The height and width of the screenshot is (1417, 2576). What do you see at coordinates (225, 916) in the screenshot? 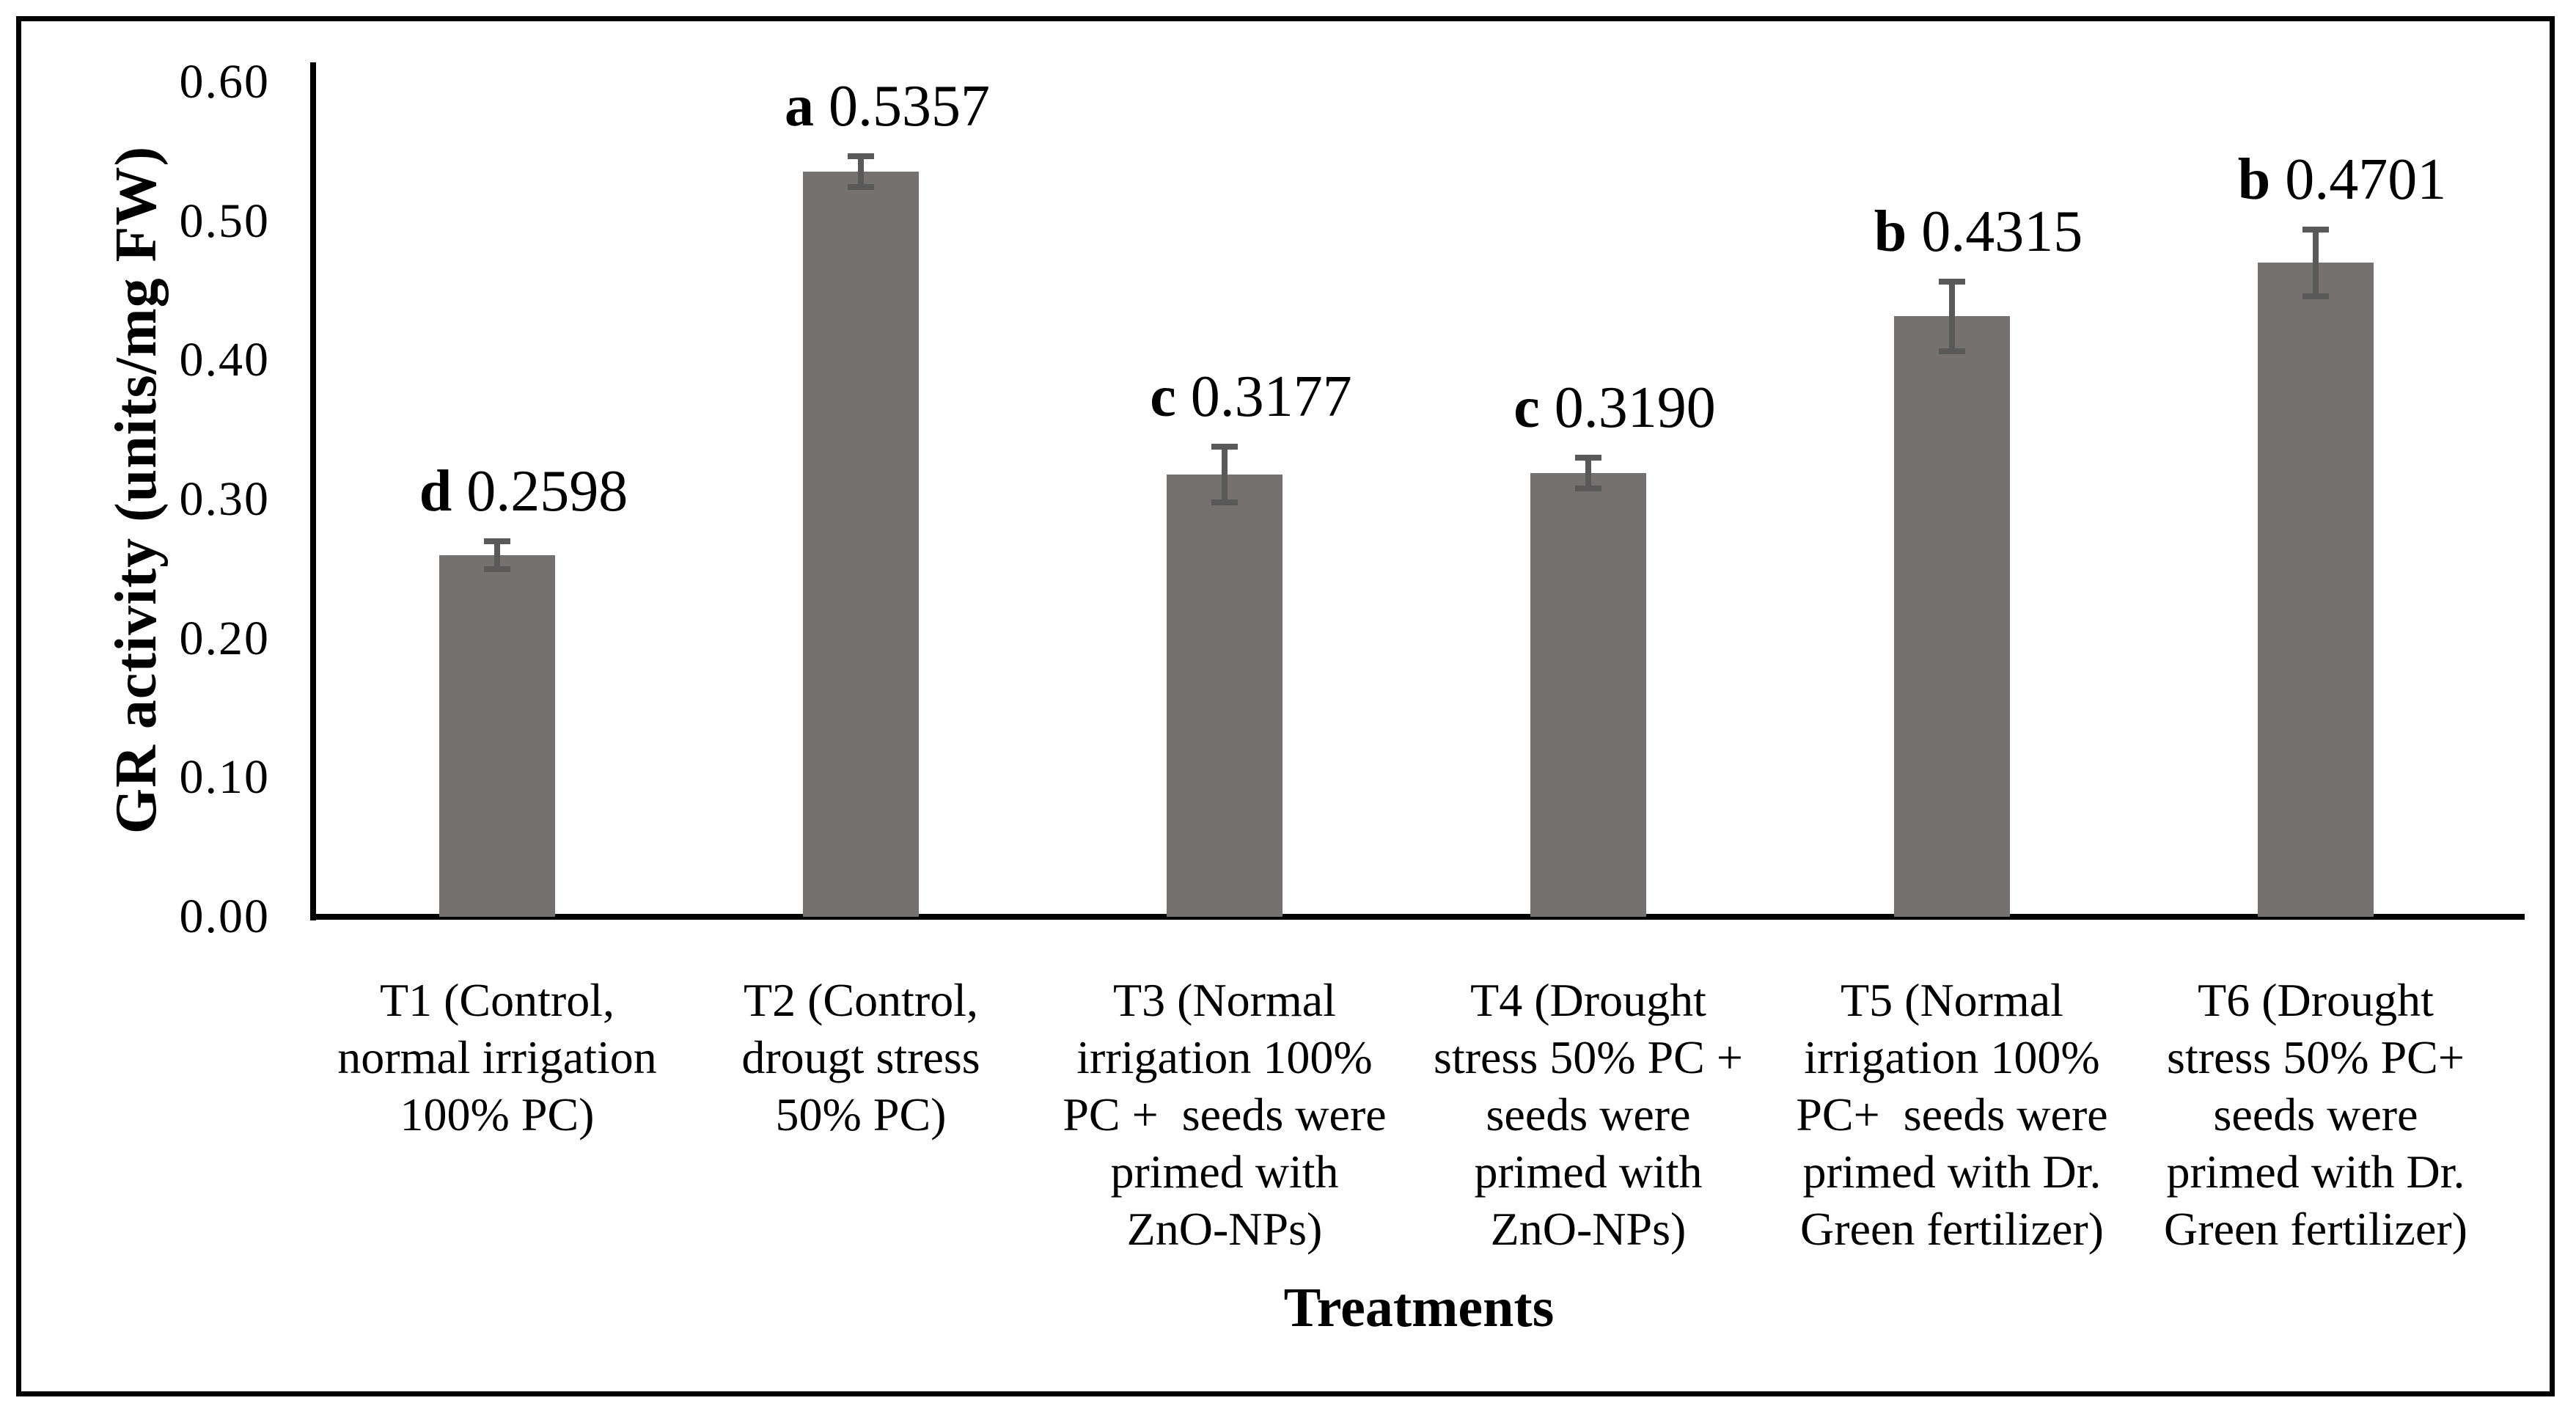
I see `y-tick-0.00: 0.00` at bounding box center [225, 916].